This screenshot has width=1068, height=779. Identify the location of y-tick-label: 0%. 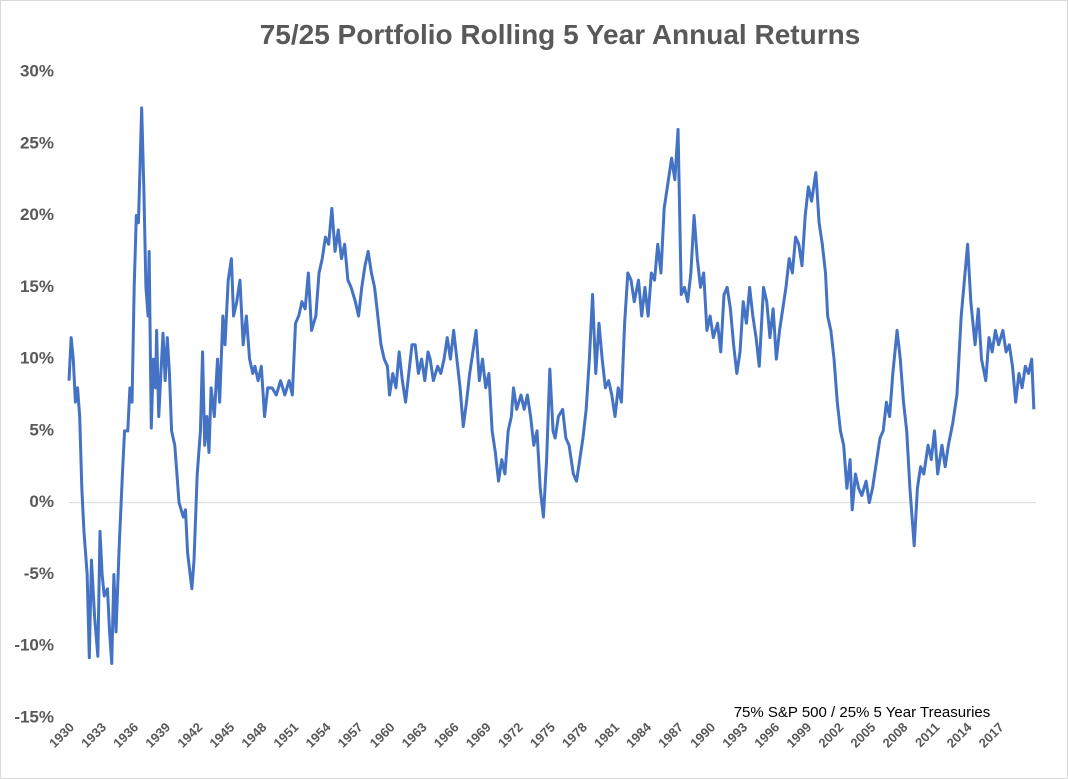
(41, 501).